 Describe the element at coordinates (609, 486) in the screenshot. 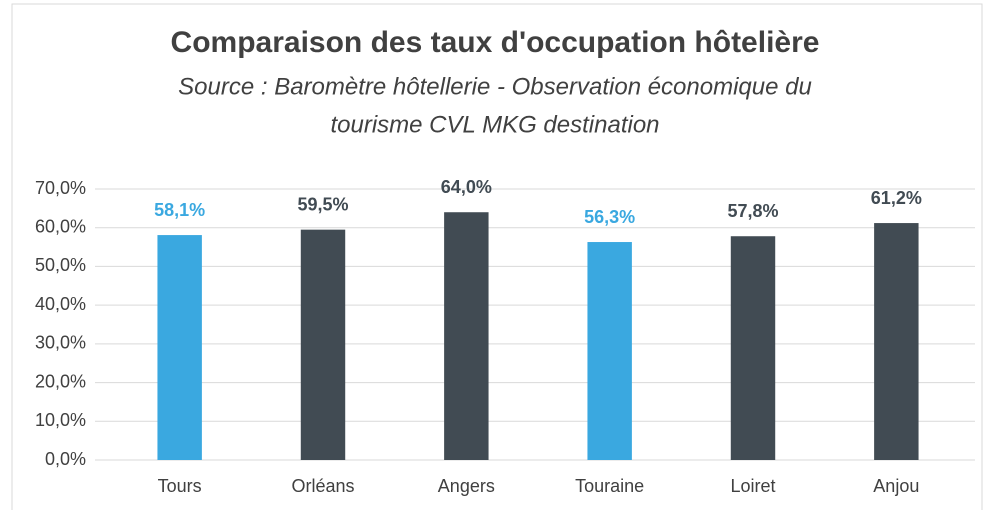

I see `x-tick-label: Touraine` at that location.